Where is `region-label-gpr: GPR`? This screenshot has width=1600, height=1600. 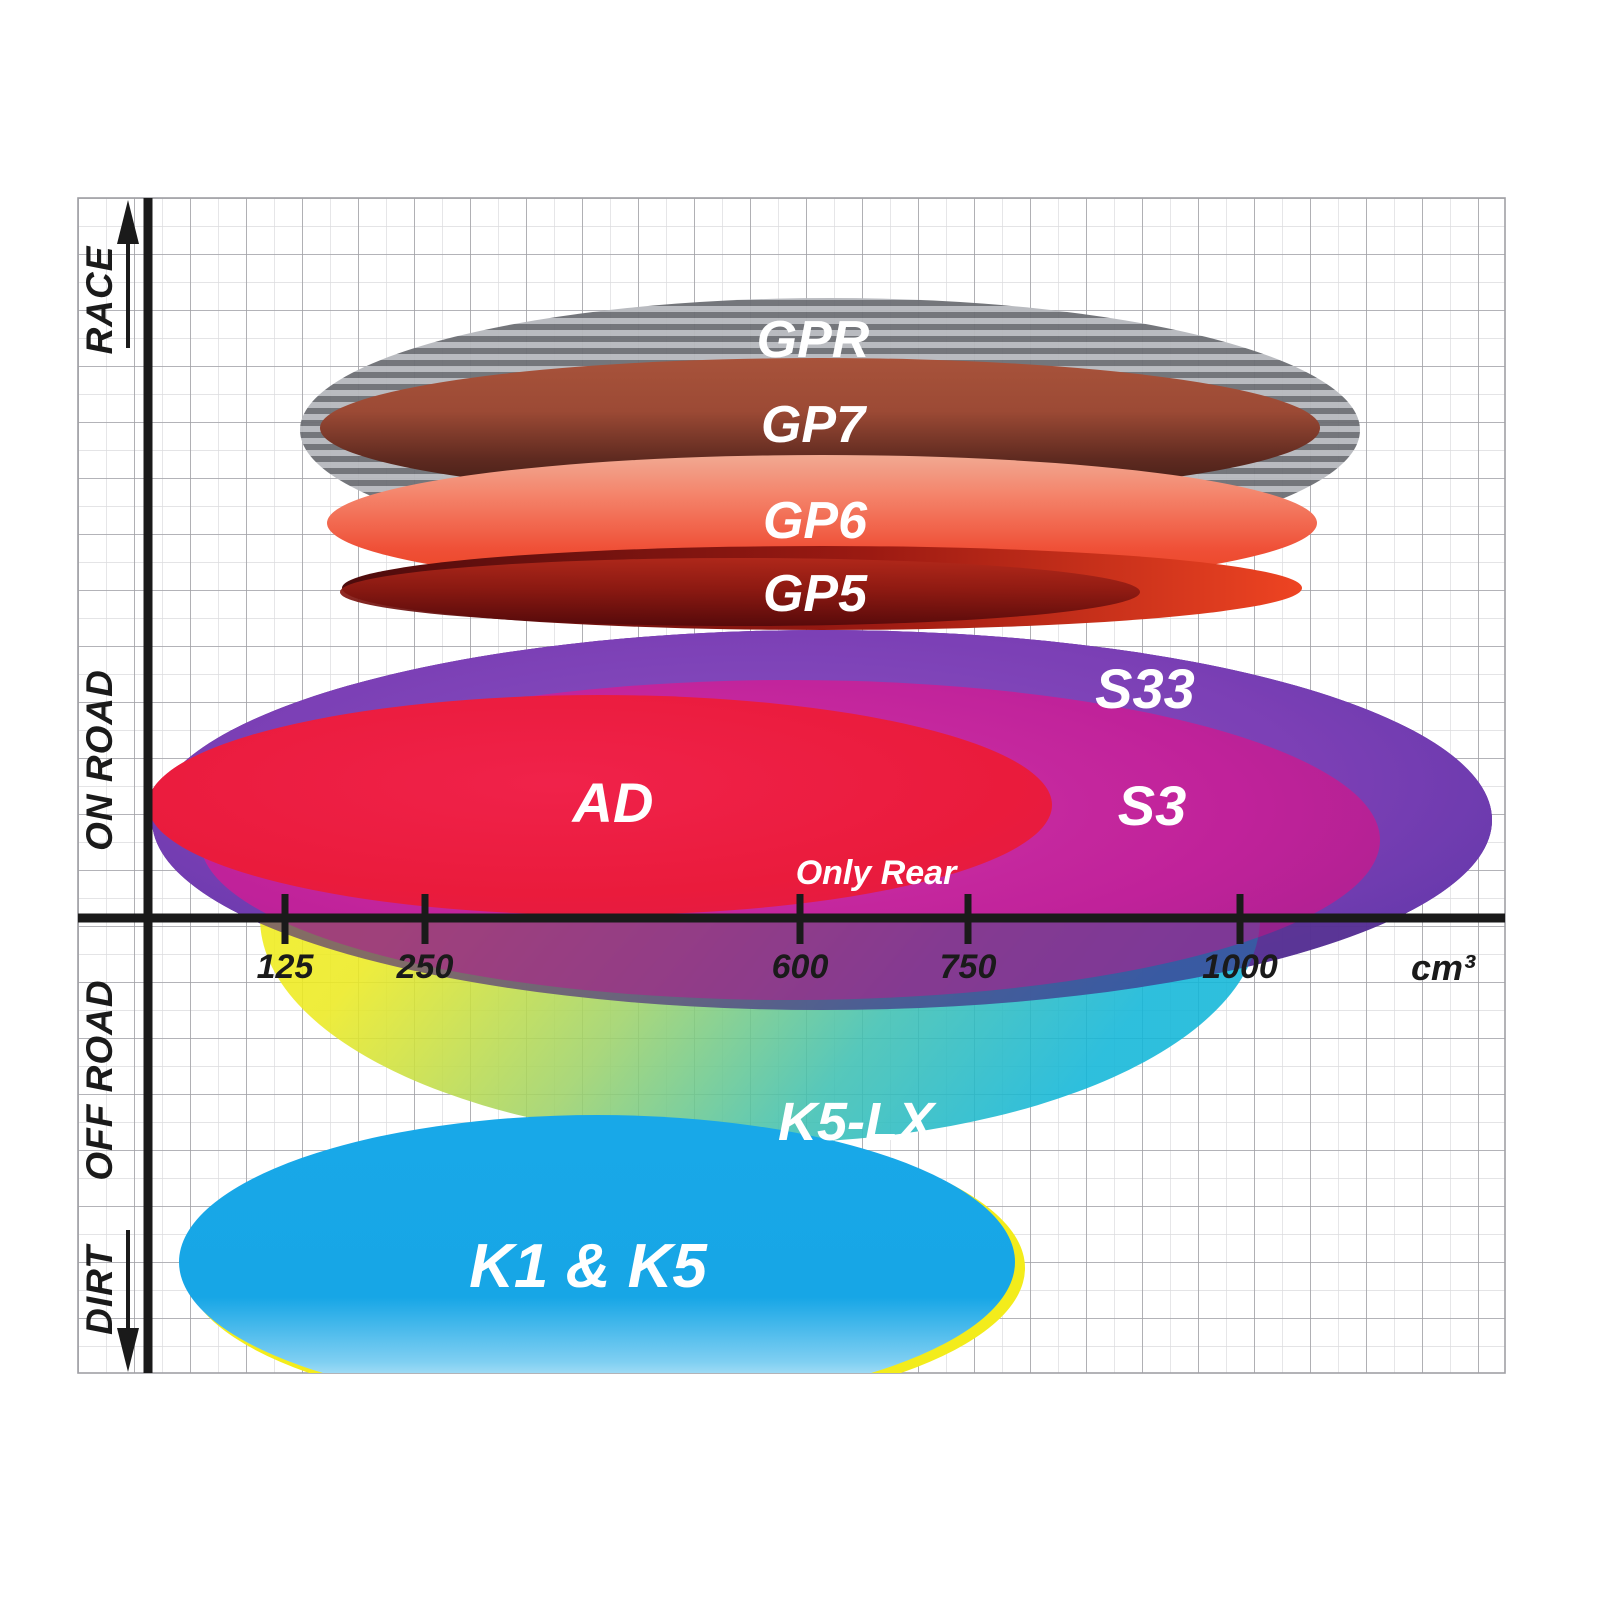
region-label-gpr: GPR is located at coordinates (813, 340).